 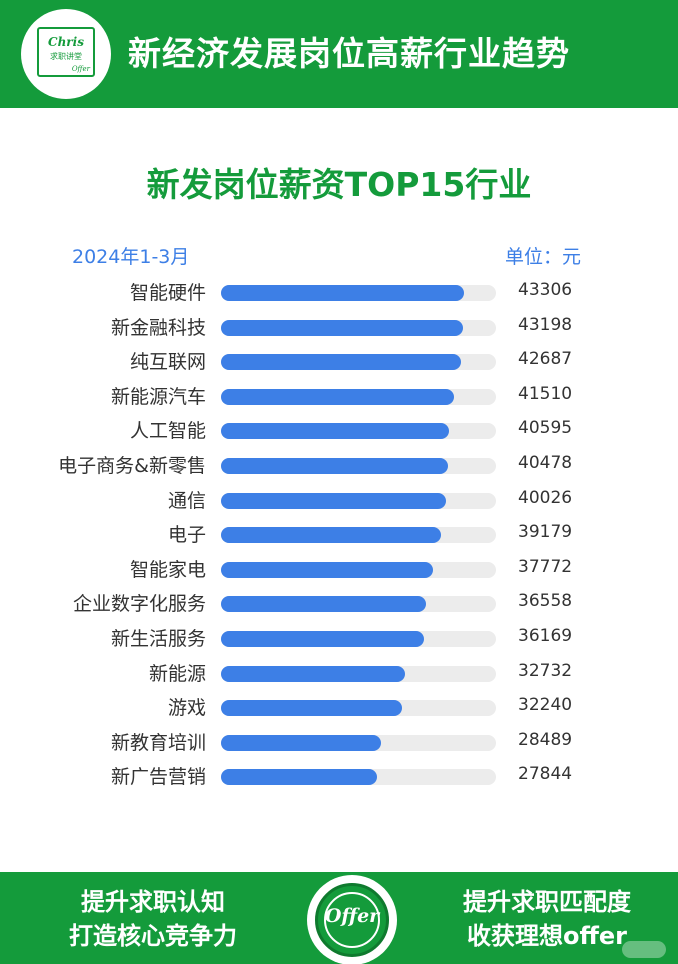 I want to click on bar-value-label: 32240, so click(x=545, y=705).